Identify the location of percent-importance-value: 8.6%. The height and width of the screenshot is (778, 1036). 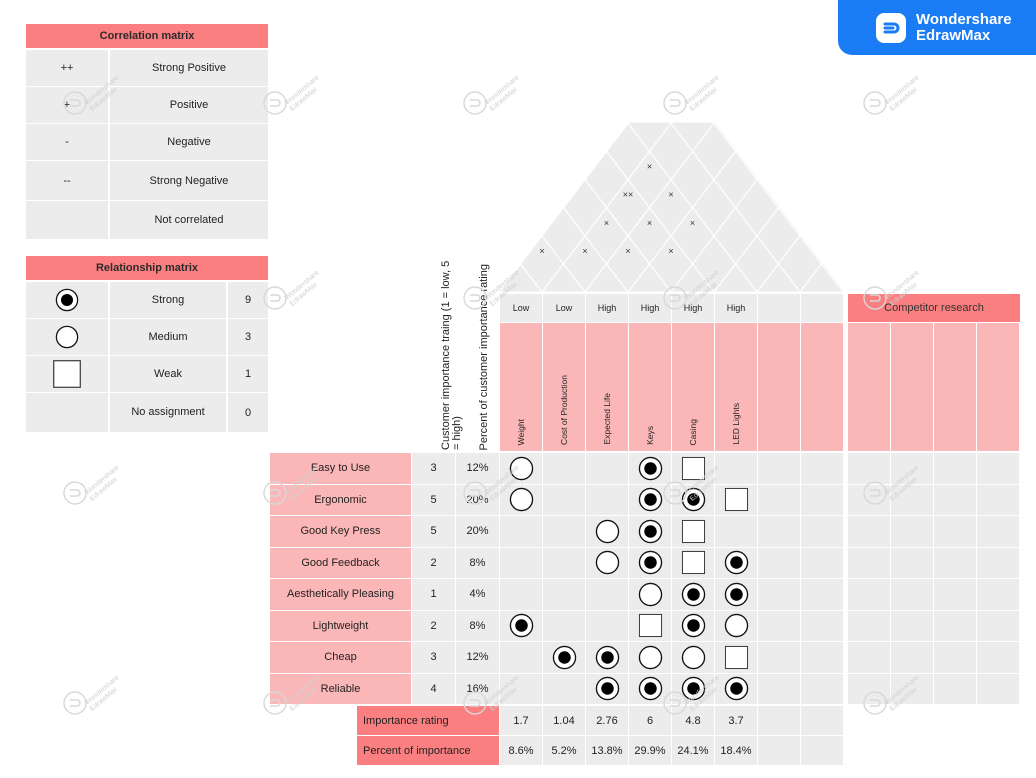
(521, 750).